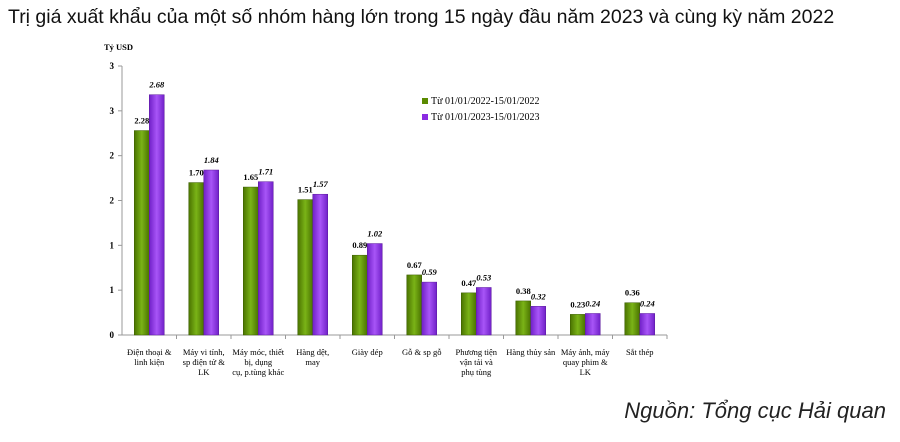 The width and height of the screenshot is (900, 442). What do you see at coordinates (430, 272) in the screenshot?
I see `data-label: 0.59` at bounding box center [430, 272].